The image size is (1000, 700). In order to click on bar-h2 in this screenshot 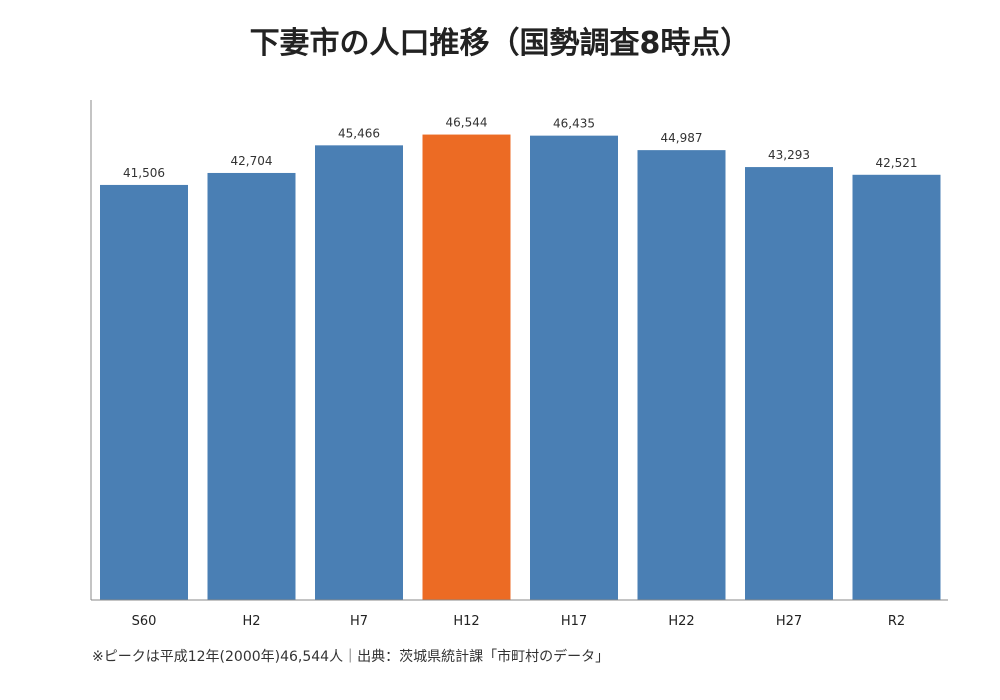, I will do `click(251, 386)`.